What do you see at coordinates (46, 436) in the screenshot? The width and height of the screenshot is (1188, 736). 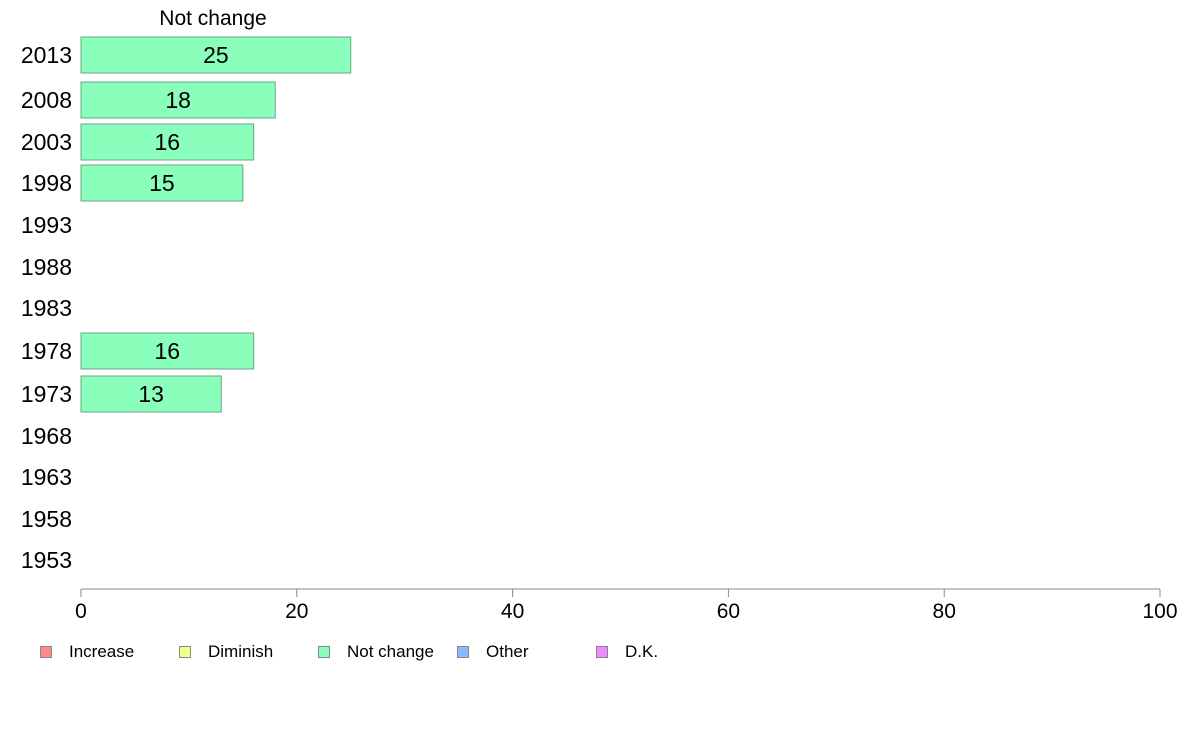 I see `year-label-1968: 1968` at bounding box center [46, 436].